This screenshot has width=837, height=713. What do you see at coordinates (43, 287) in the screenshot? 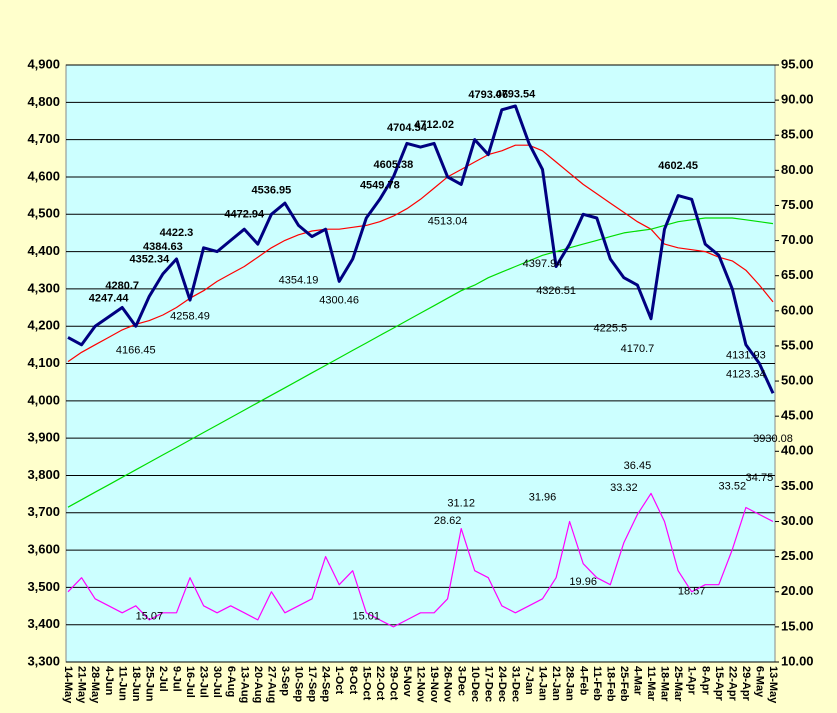
I see `y-tick-label: 4,300` at bounding box center [43, 287].